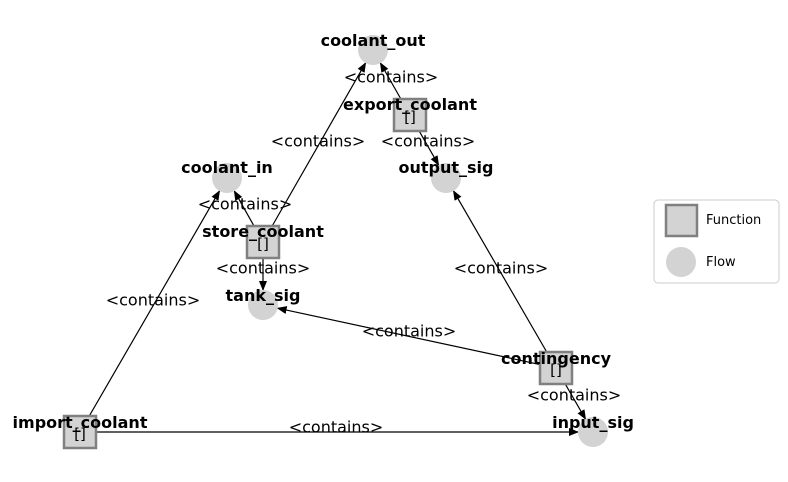 The image size is (788, 482). Describe the element at coordinates (318, 141) in the screenshot. I see `edge-label-store_coolant-to-coolant_out: <contains>` at that location.